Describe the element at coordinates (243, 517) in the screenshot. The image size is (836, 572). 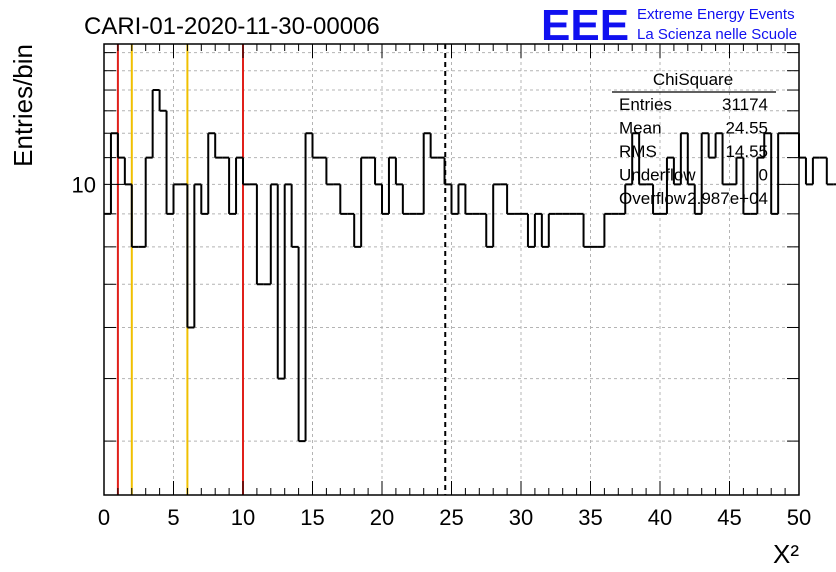
I see `x-tick-label: 10` at that location.